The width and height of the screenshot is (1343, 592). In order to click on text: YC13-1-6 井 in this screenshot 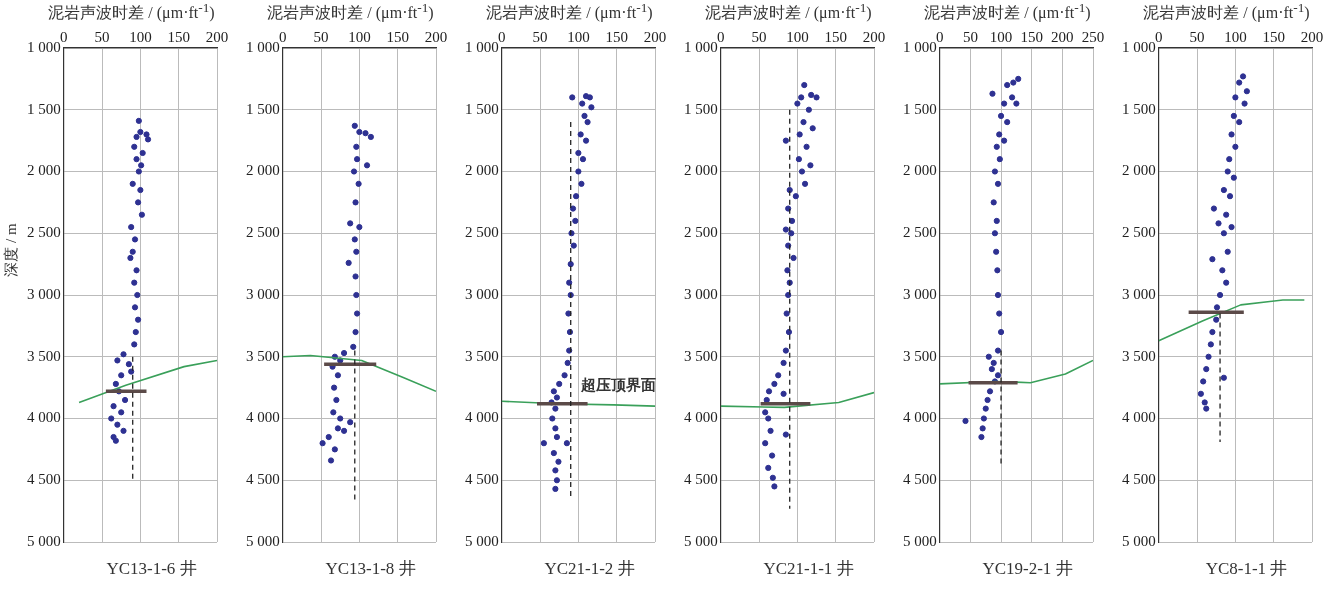, I will do `click(151, 569)`.